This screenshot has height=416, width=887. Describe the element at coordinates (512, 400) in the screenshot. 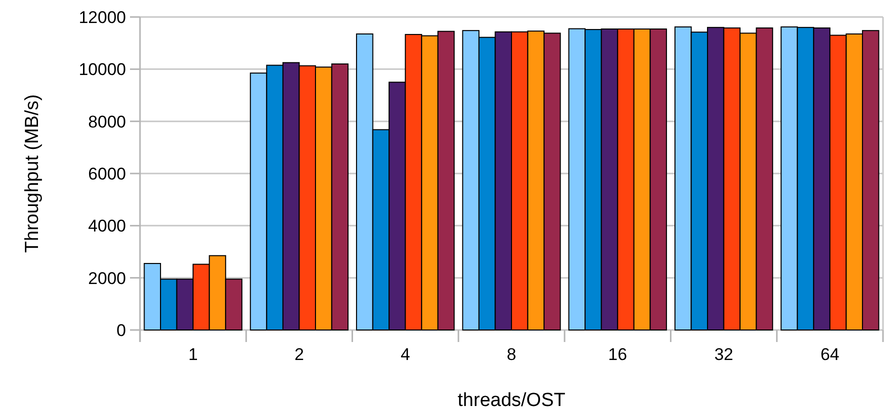

I see `x-axis-title: threads/OST` at that location.